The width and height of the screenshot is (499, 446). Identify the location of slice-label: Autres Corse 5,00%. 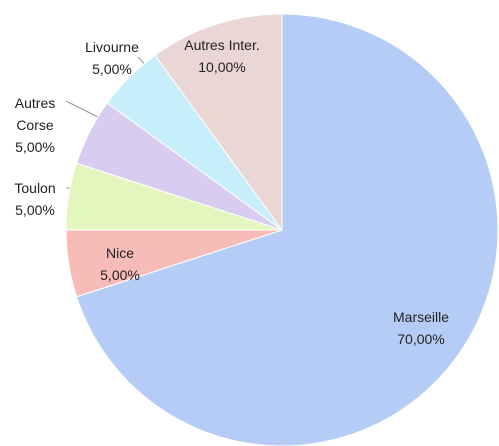
(35, 125).